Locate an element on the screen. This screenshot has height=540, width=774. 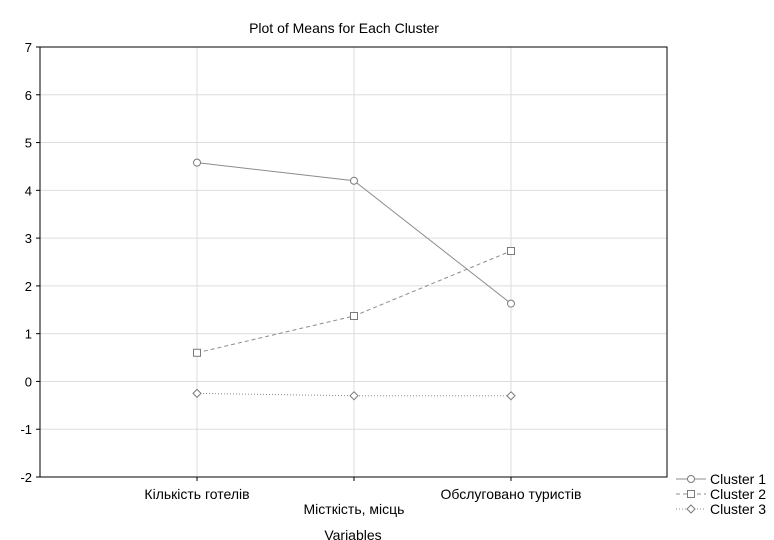
y-tick-label: 6 is located at coordinates (28, 95).